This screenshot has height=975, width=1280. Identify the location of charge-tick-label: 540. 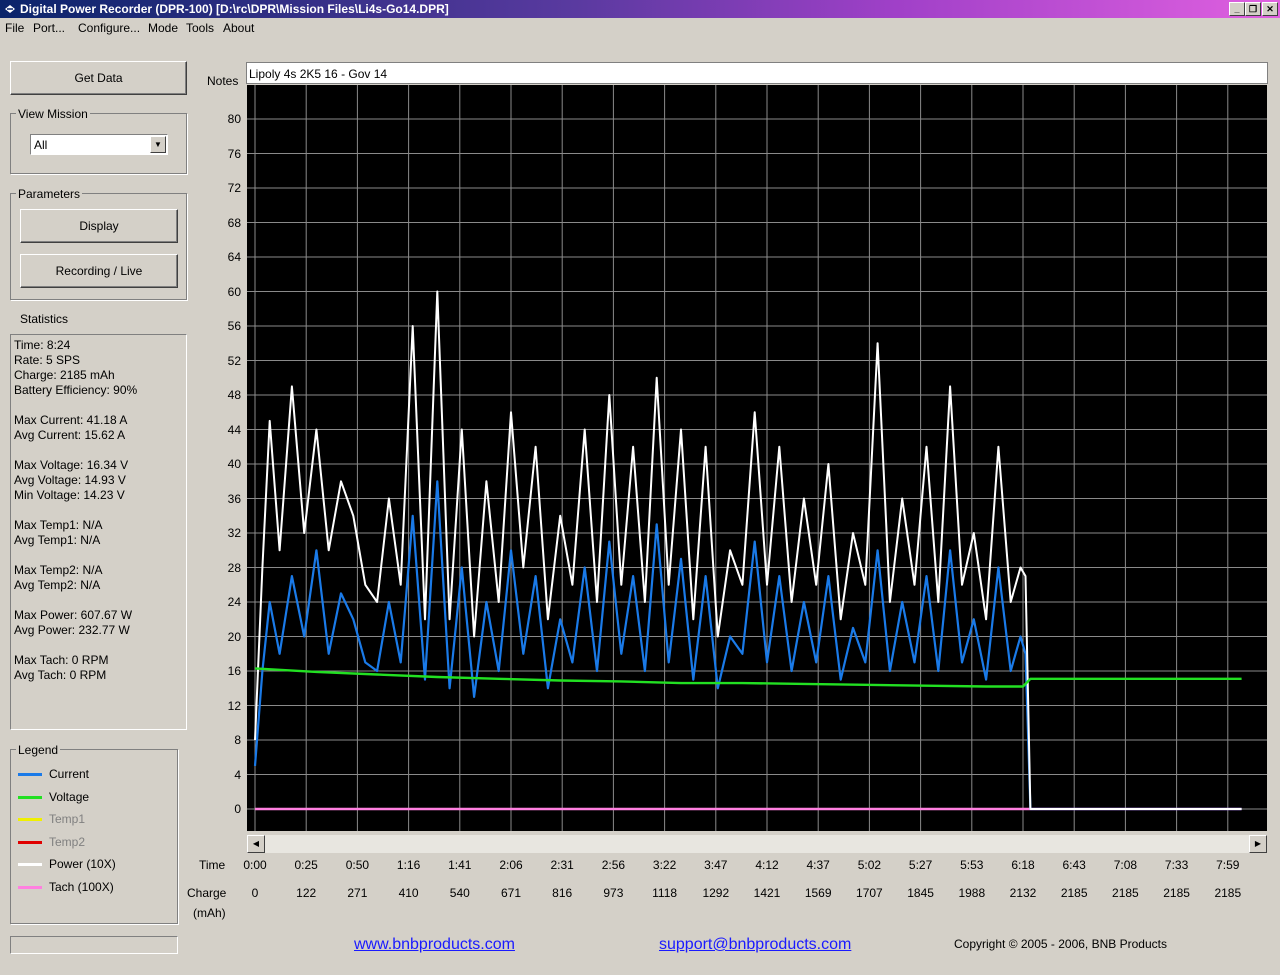
(459, 893).